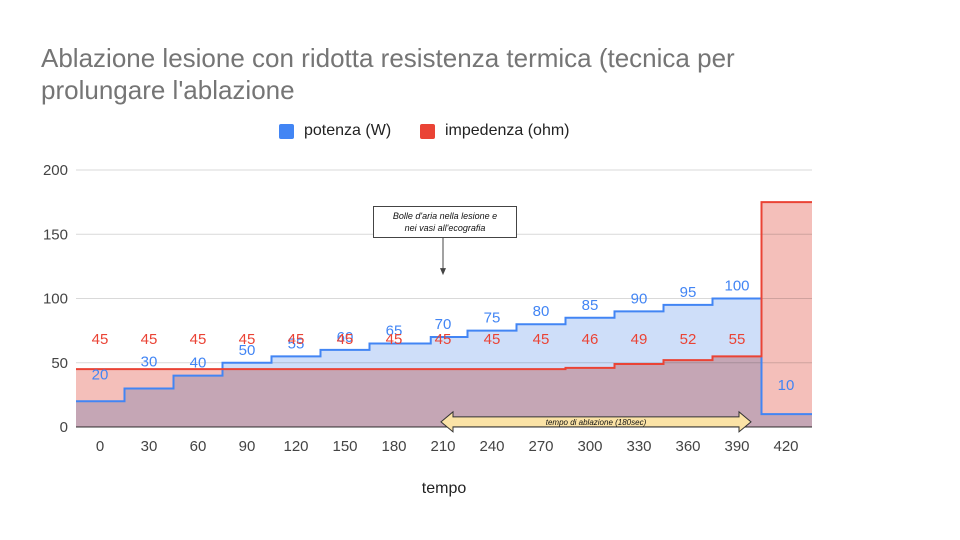 The image size is (960, 540). What do you see at coordinates (786, 385) in the screenshot?
I see `data-label-potenza: 10` at bounding box center [786, 385].